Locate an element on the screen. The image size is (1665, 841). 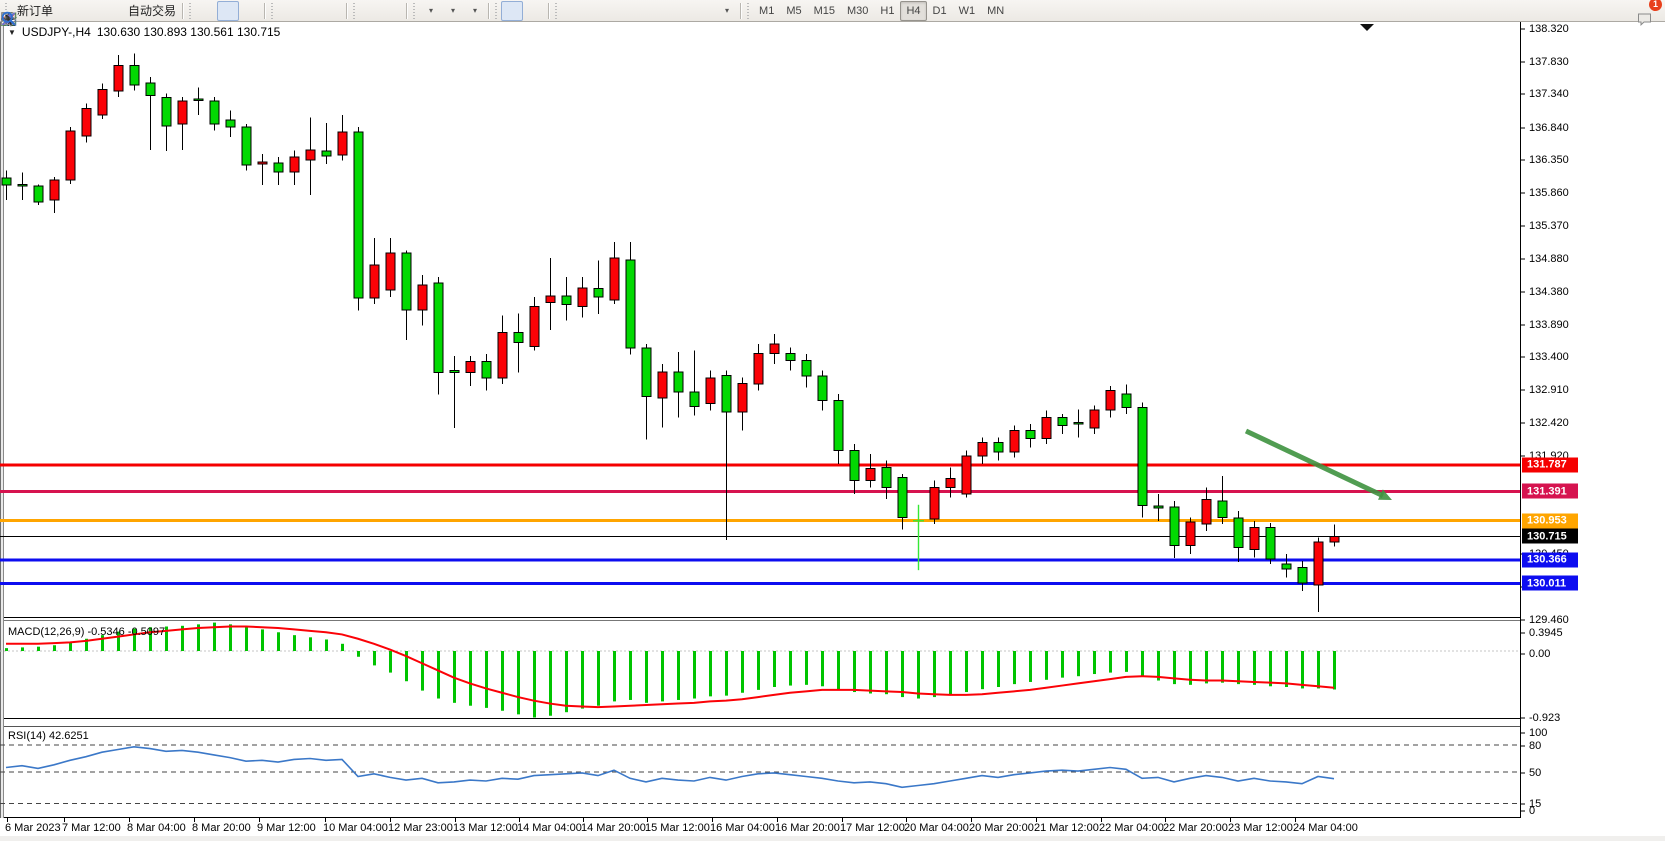
indicators-button: ▾ is located at coordinates (221, 13).